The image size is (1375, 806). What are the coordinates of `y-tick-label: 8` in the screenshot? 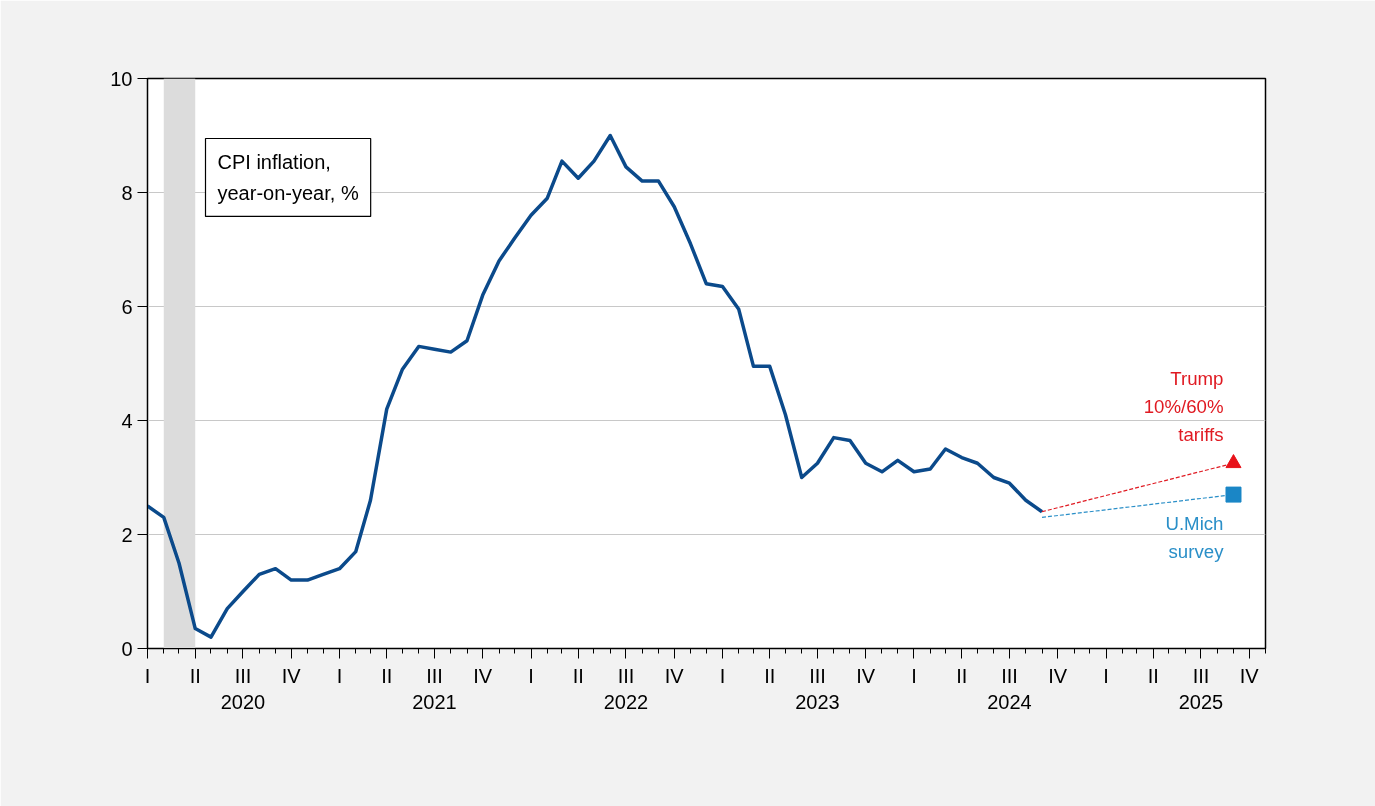 It's located at (127, 192).